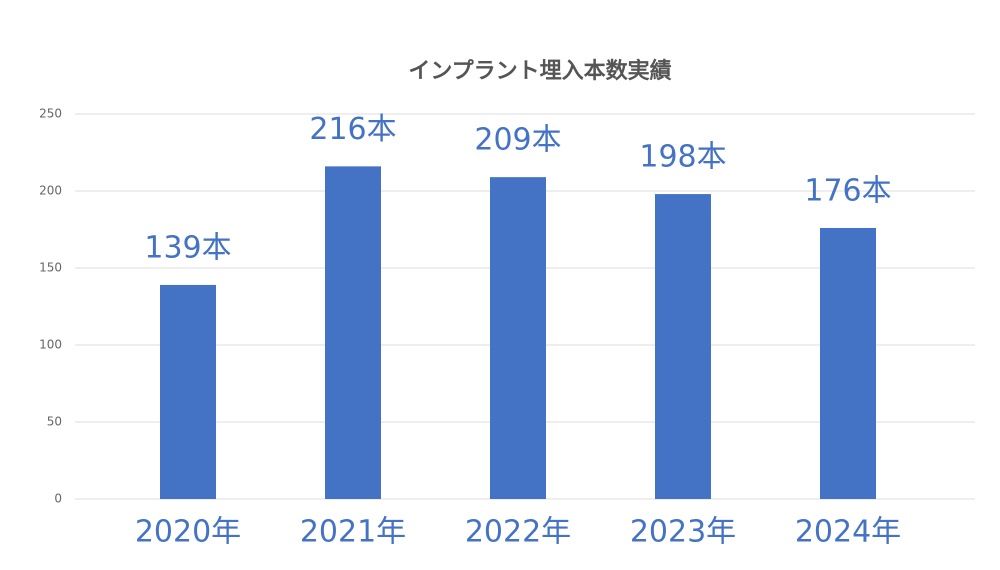  I want to click on x-tick-label: 2022年, so click(518, 532).